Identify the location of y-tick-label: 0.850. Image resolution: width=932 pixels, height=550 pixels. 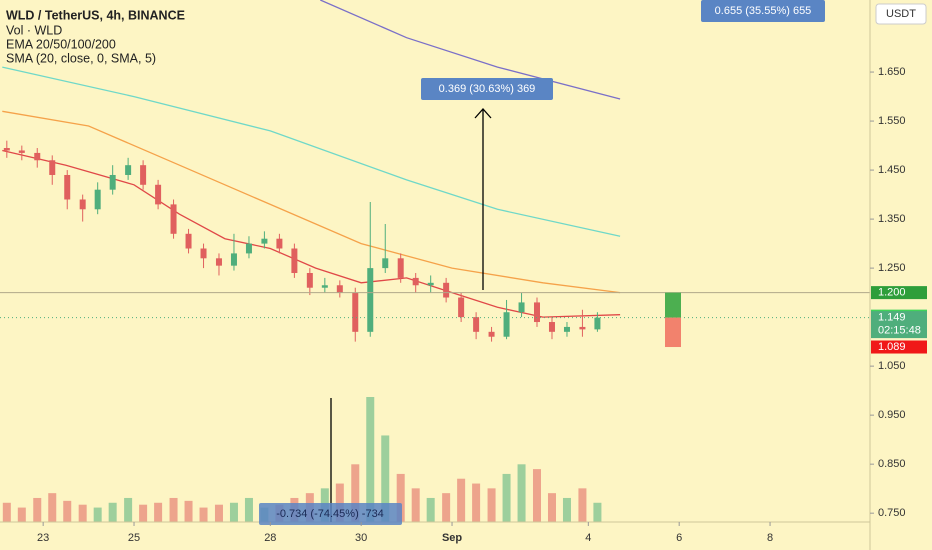
(892, 464).